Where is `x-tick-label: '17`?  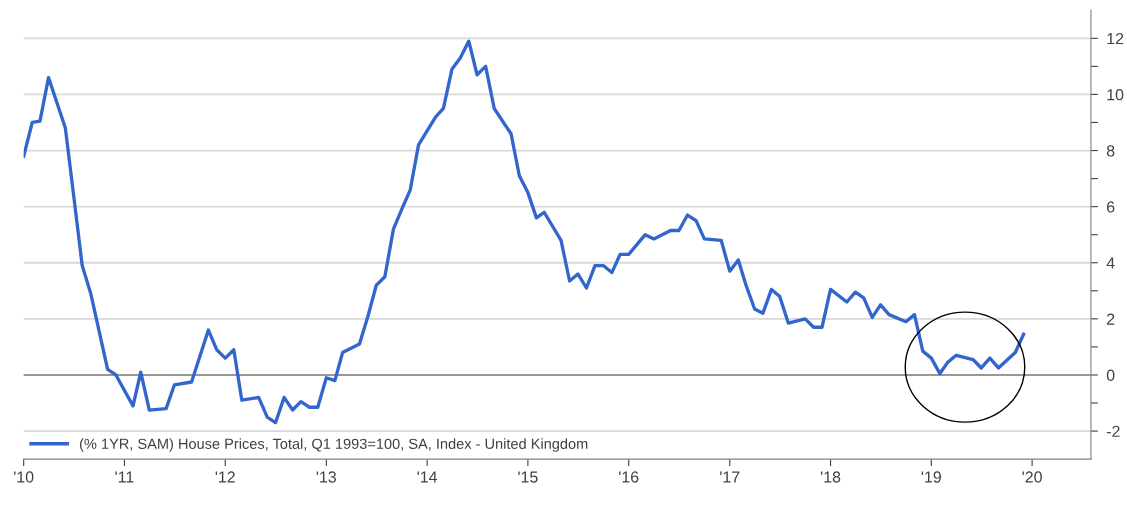 x-tick-label: '17 is located at coordinates (730, 477).